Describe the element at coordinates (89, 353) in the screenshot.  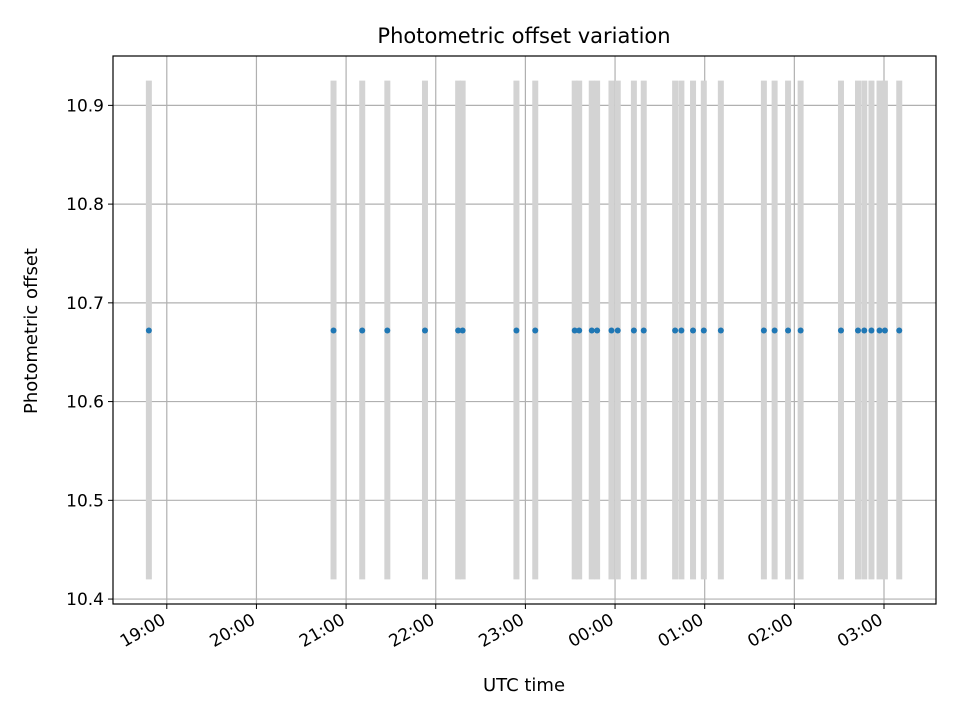
I see `y-axis: 10.4 10.5 10.6 10.7 10.8 10.9` at that location.